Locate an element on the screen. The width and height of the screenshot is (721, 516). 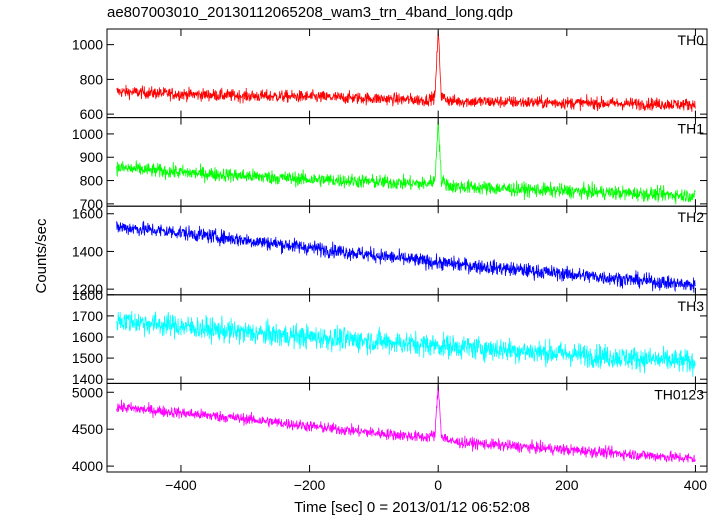
y-tick-label: 900 is located at coordinates (92, 157).